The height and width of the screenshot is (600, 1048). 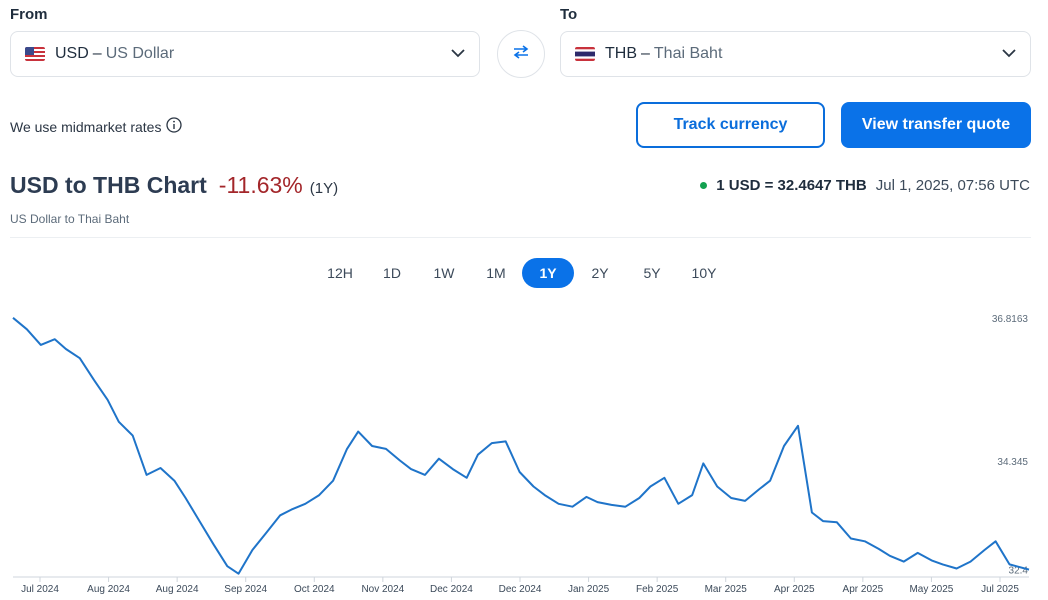 I want to click on change-period: (1Y), so click(x=324, y=188).